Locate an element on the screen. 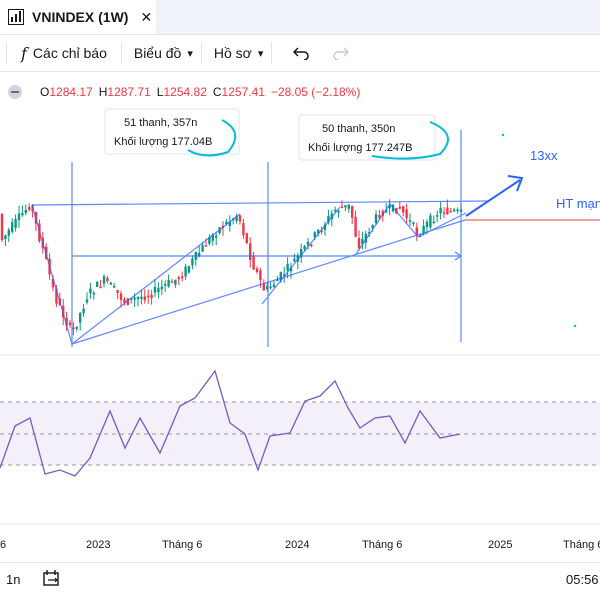 The height and width of the screenshot is (601, 600). low-label: L is located at coordinates (160, 92).